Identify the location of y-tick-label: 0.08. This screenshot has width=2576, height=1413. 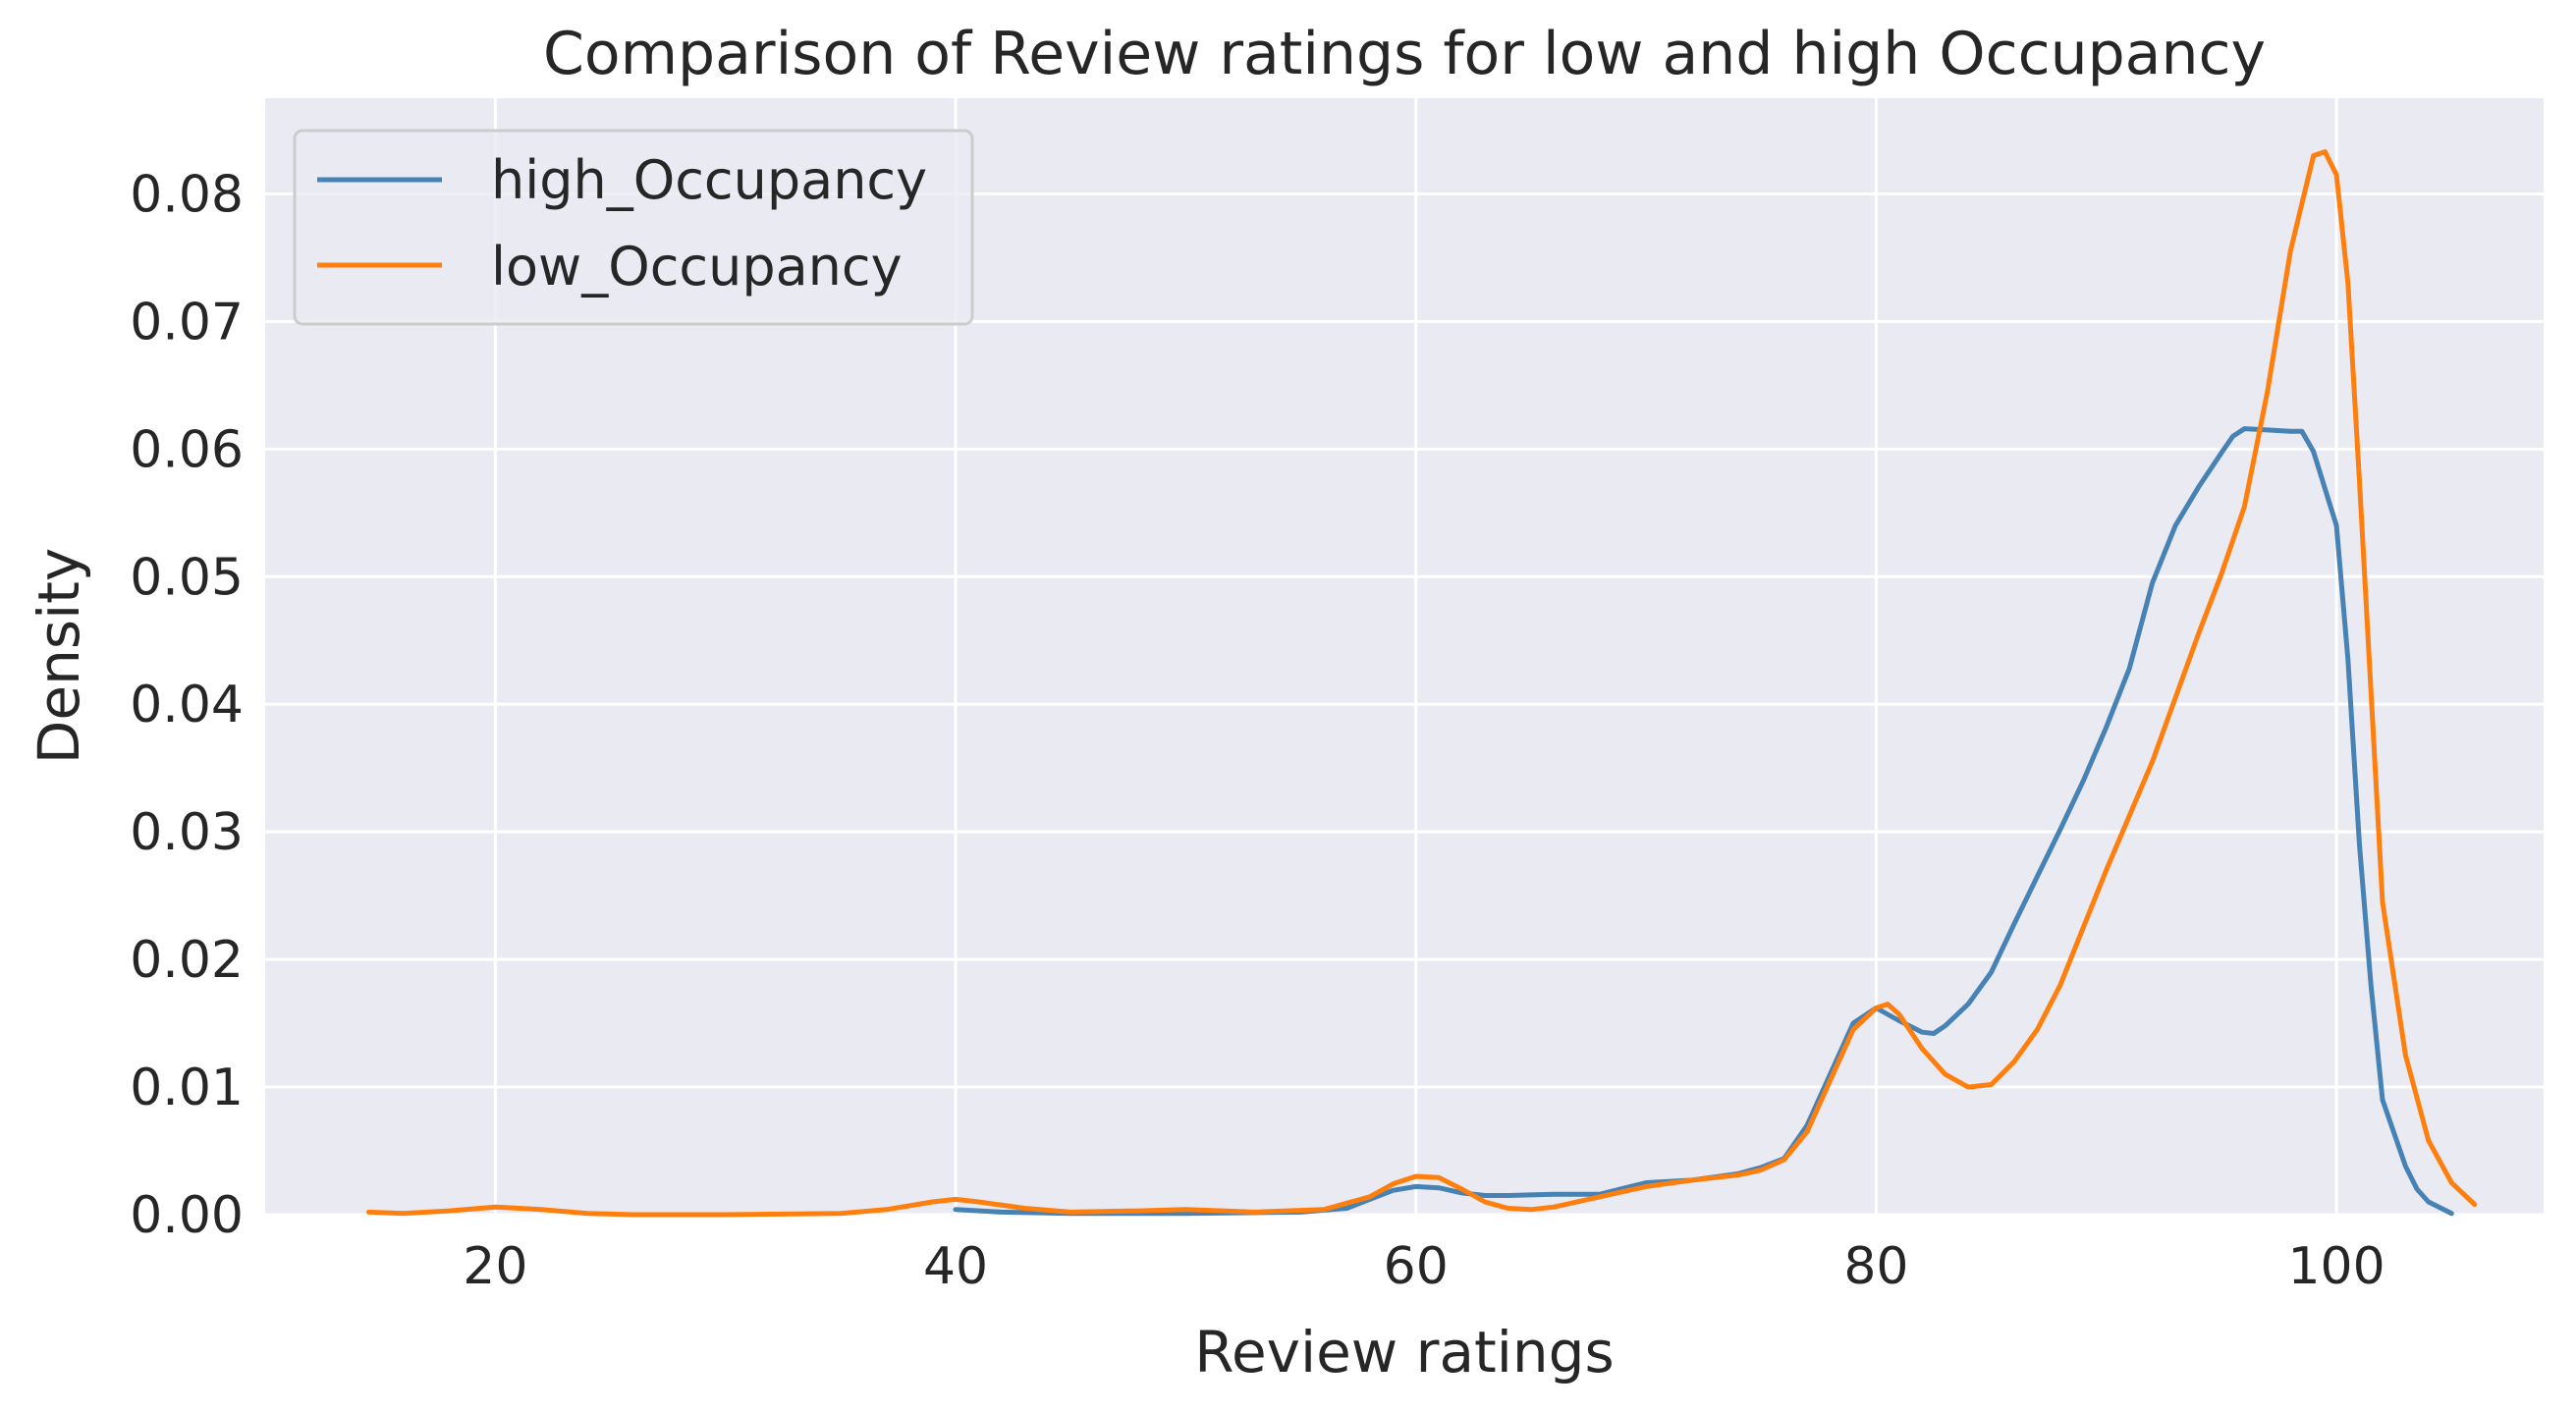
(187, 194).